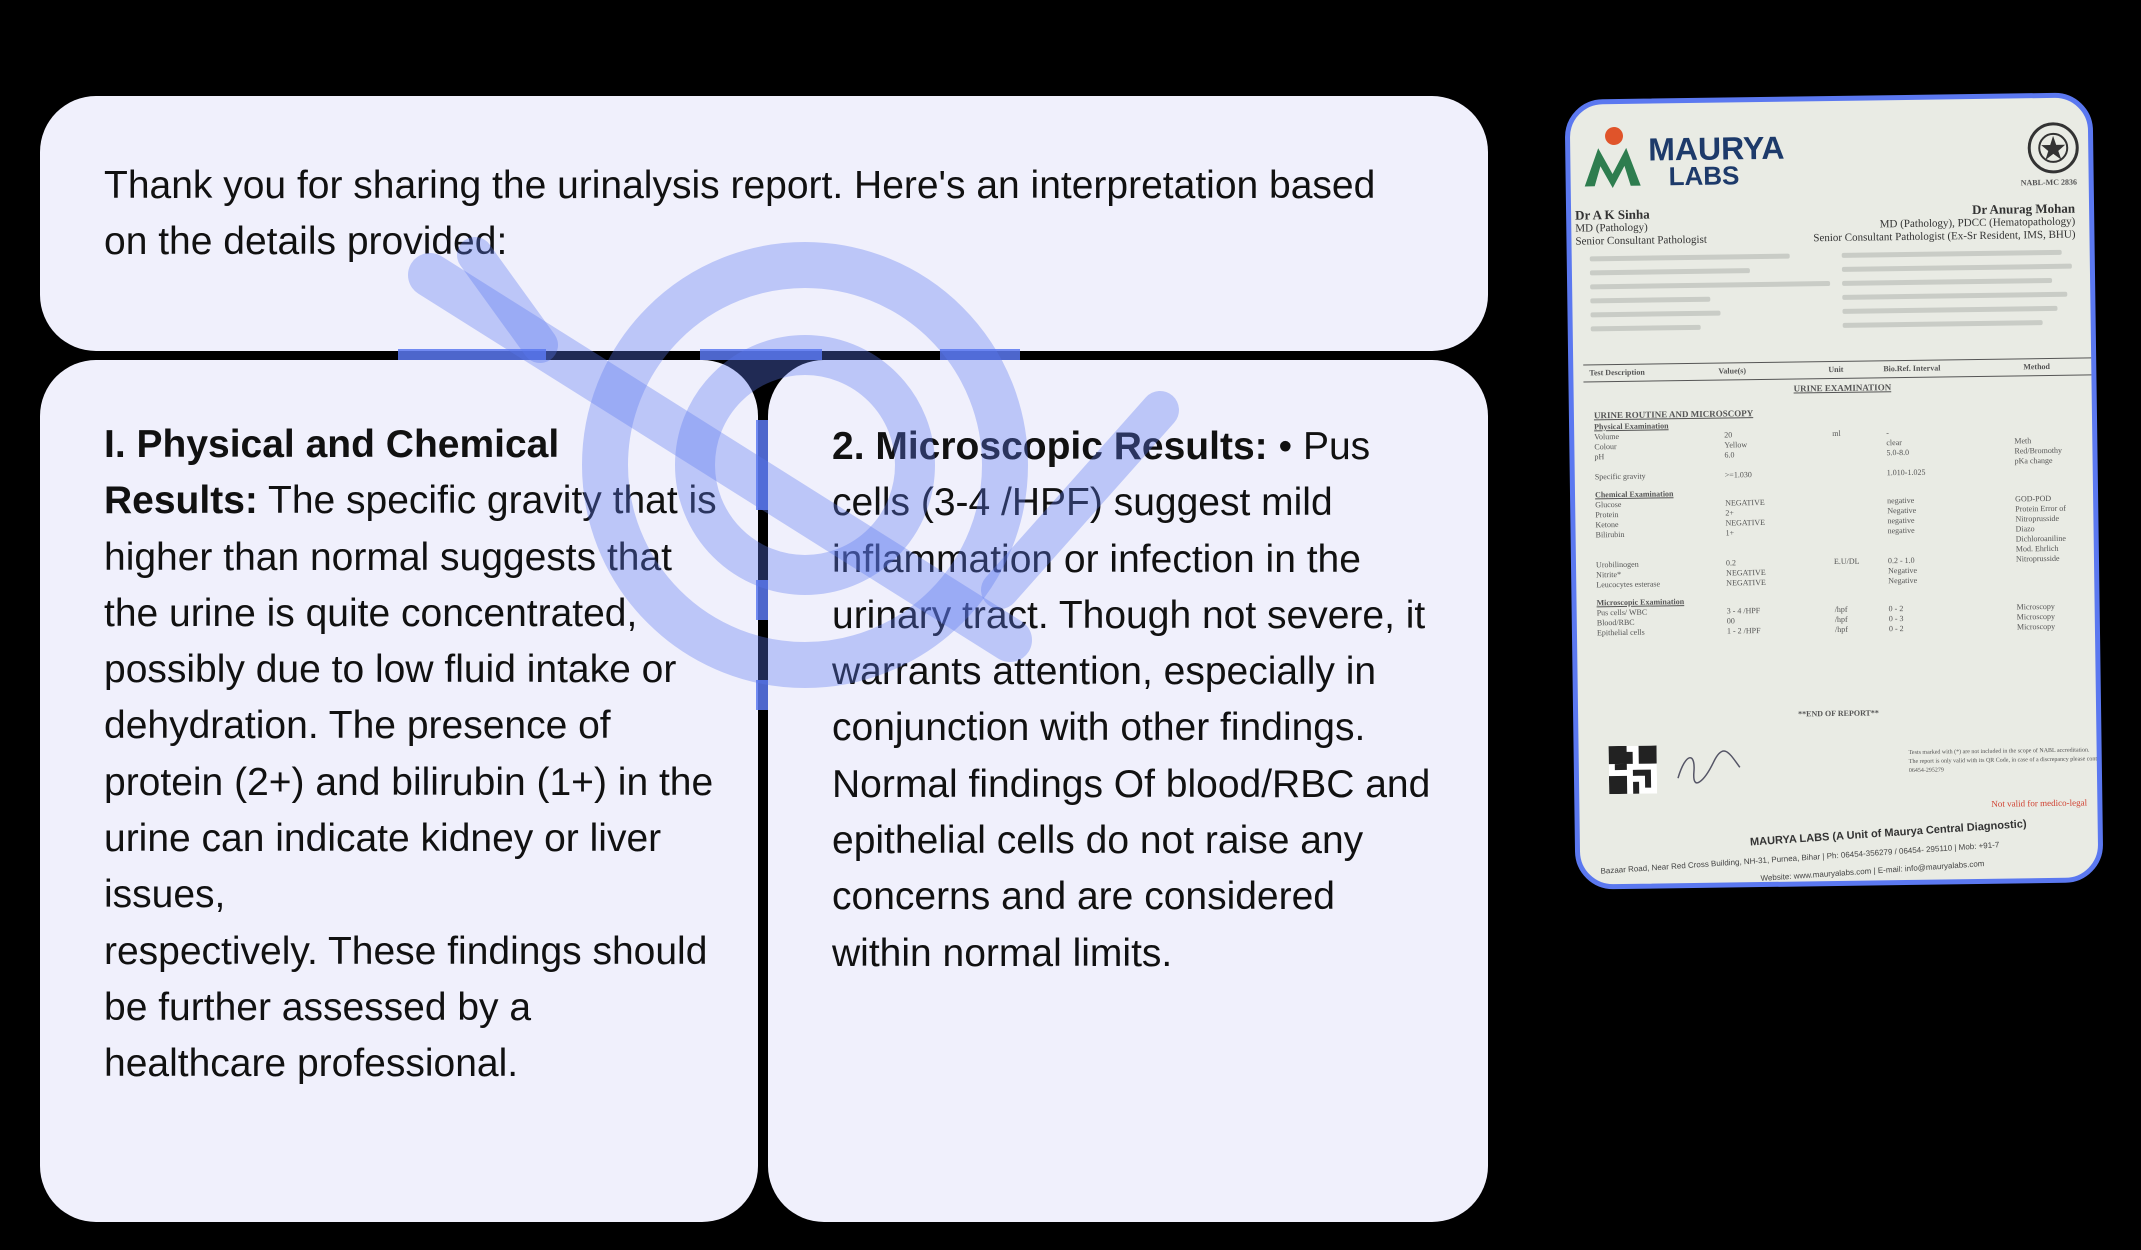 This screenshot has height=1250, width=2141. What do you see at coordinates (1729, 455) in the screenshot?
I see `report-cell: 6.0` at bounding box center [1729, 455].